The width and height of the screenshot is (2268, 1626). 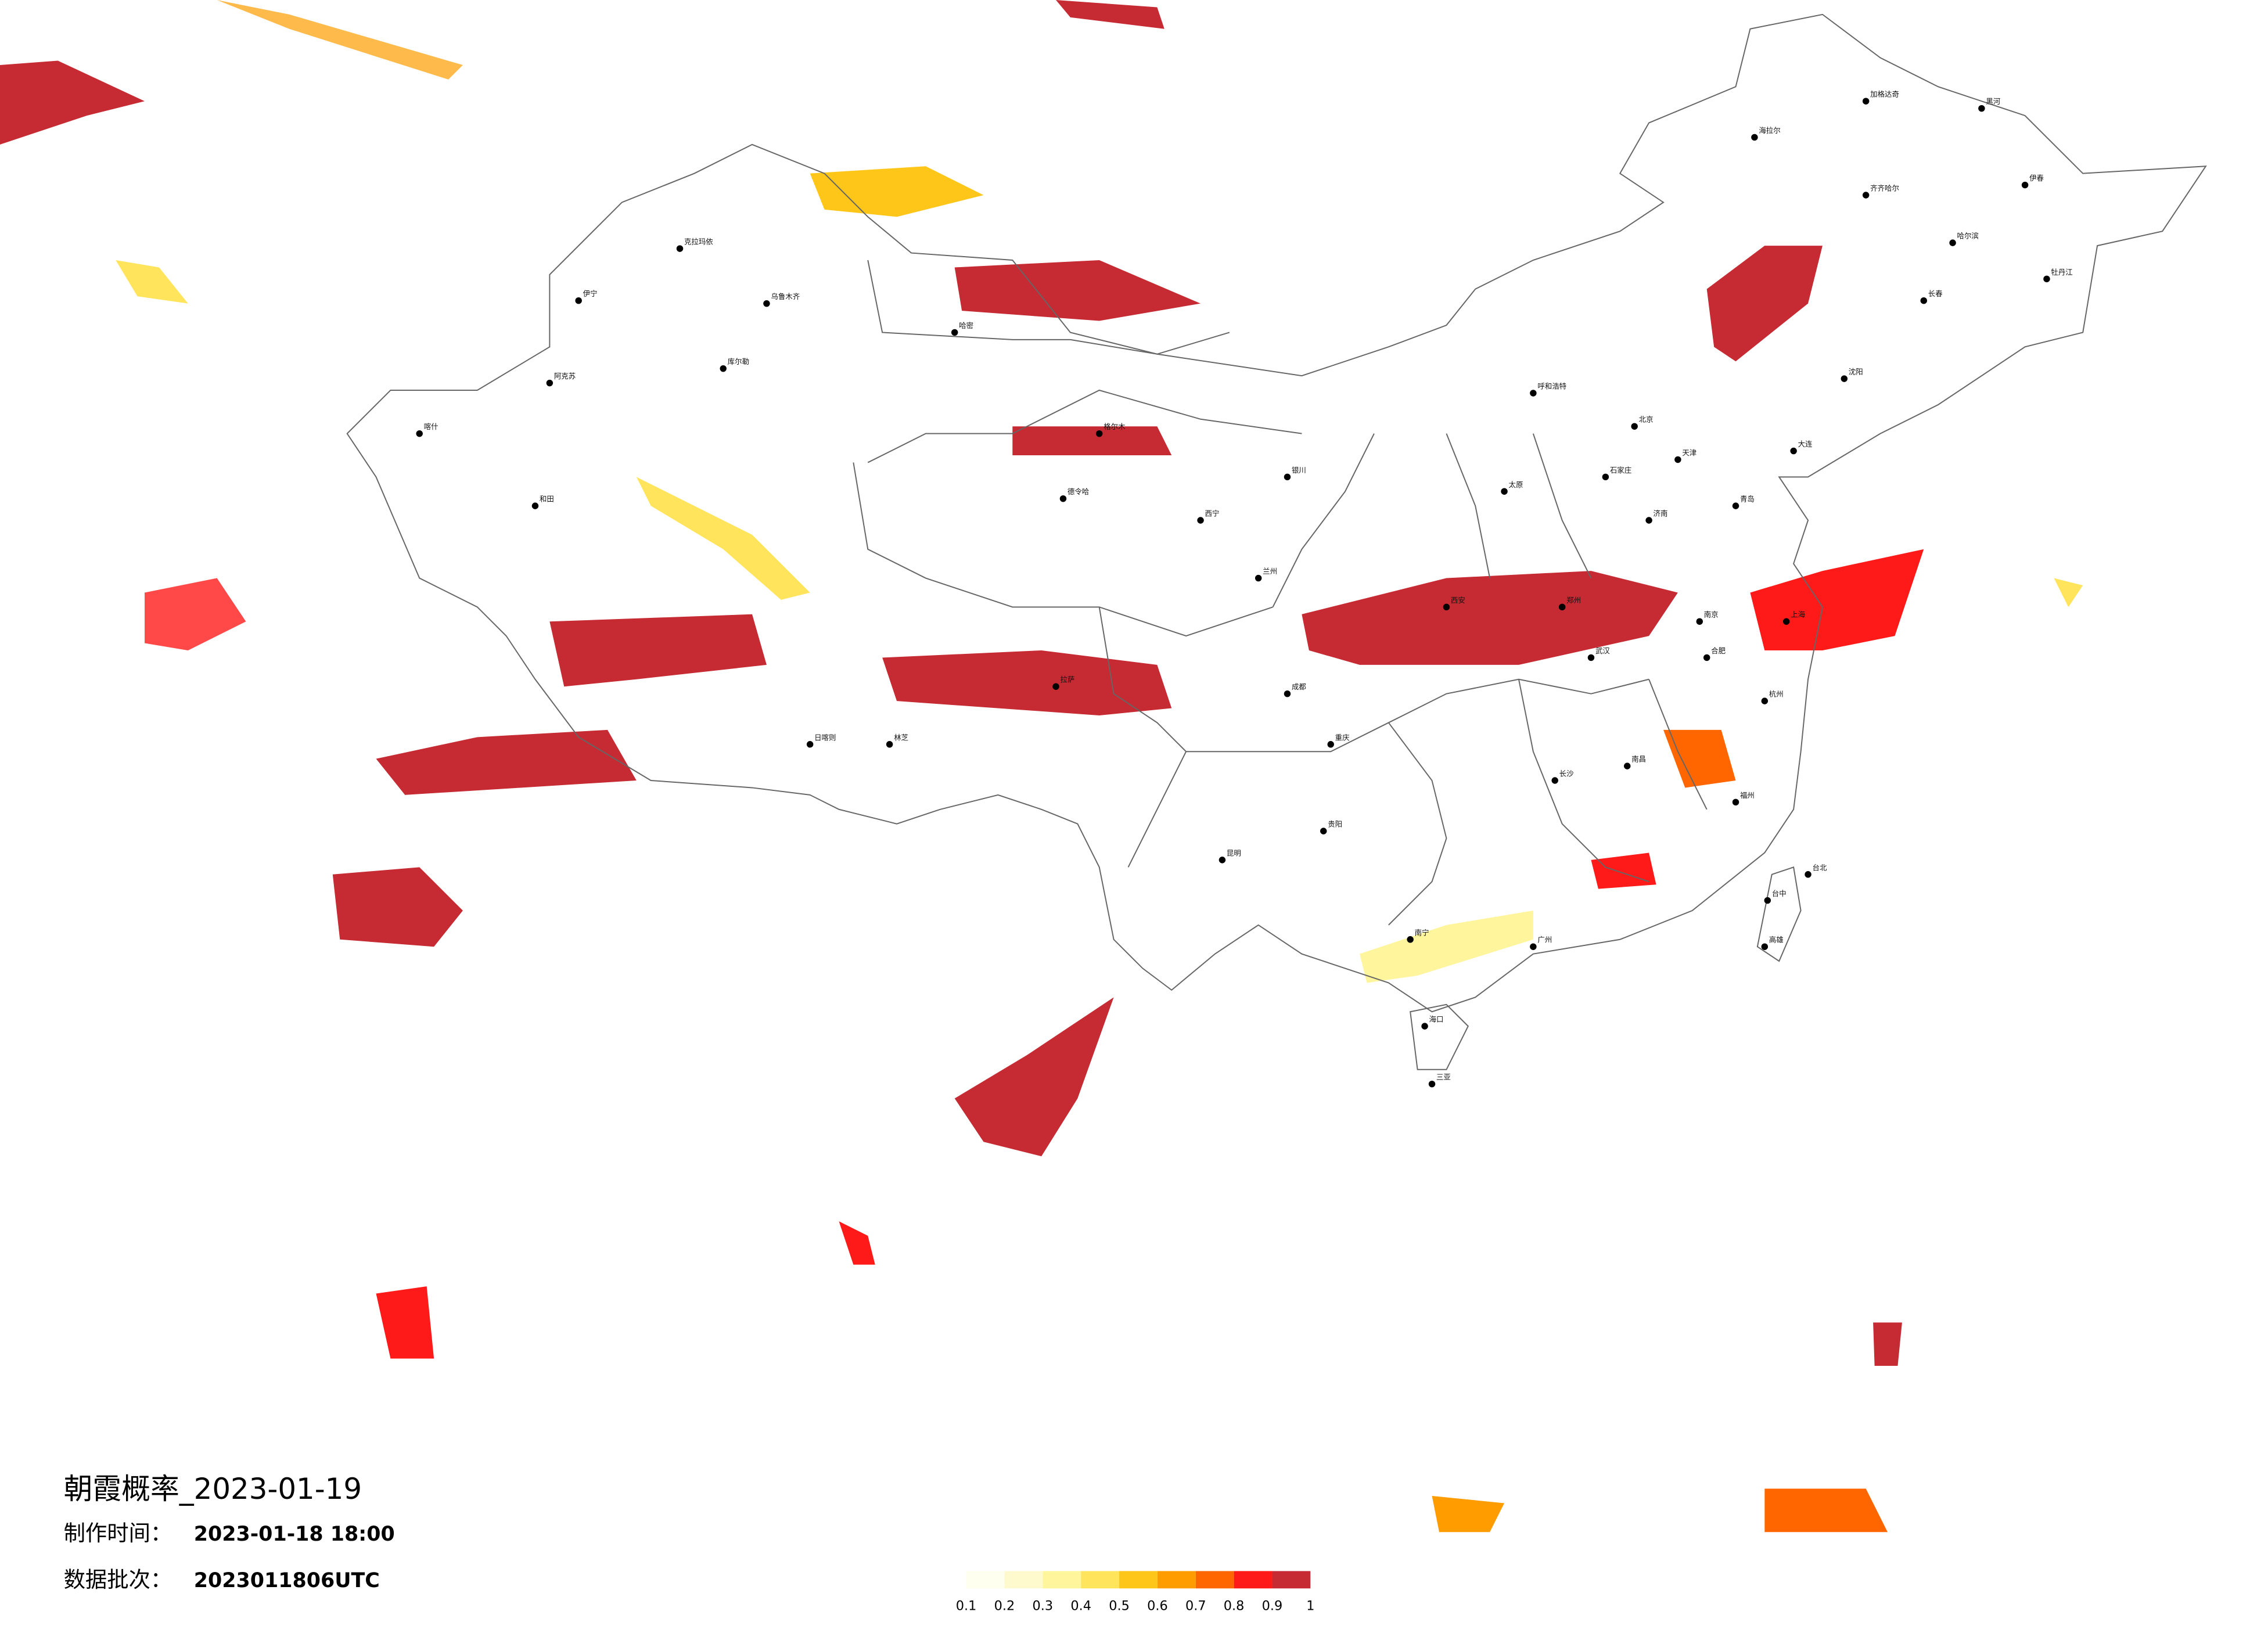 I want to click on city-label: 台中, so click(x=1779, y=893).